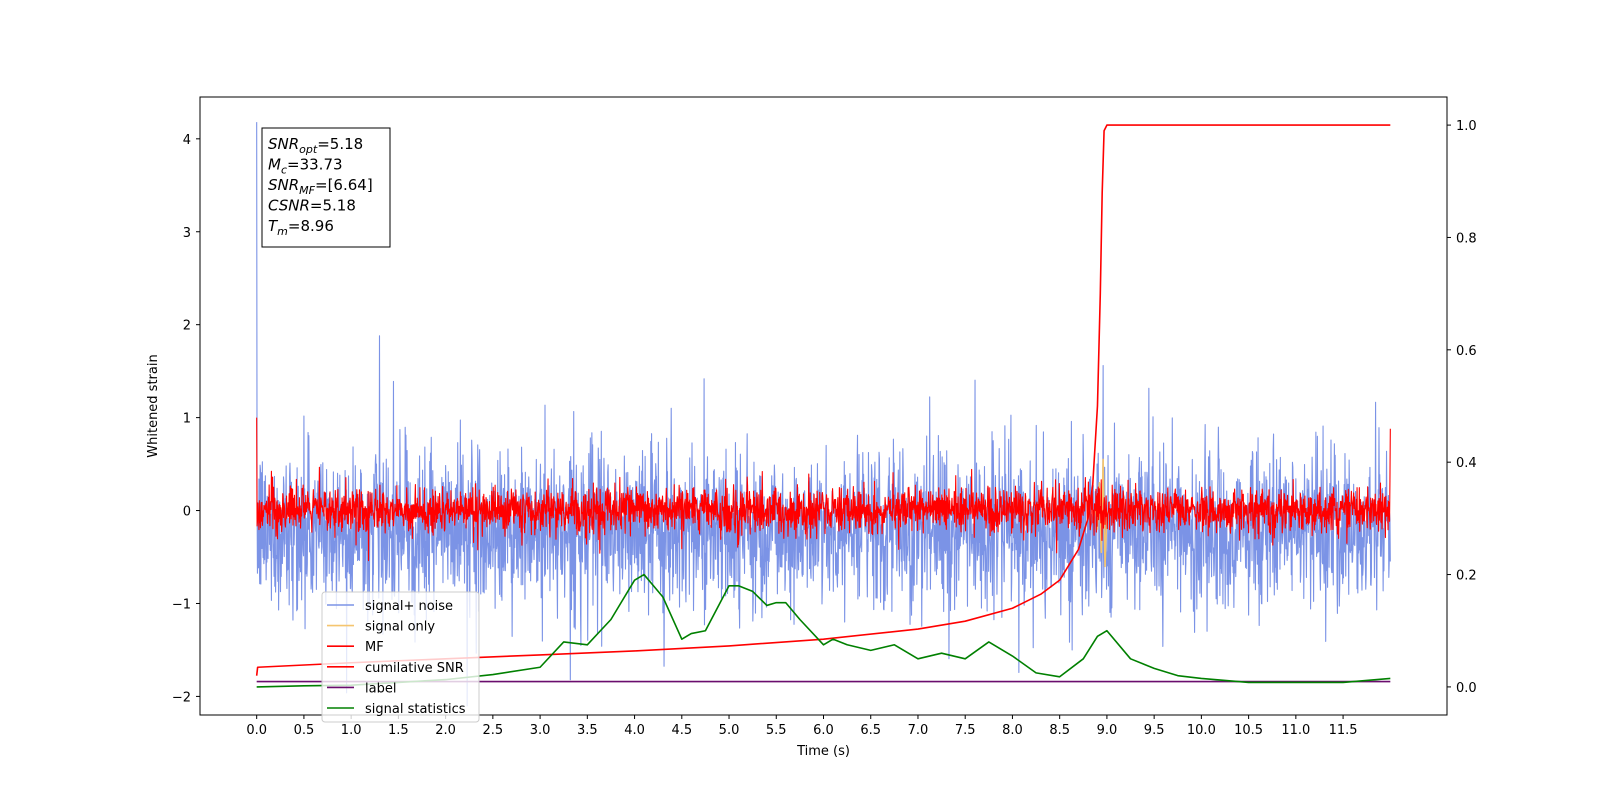 This screenshot has width=1600, height=800. I want to click on annotation-line: SNRopt=5.18, so click(315, 145).